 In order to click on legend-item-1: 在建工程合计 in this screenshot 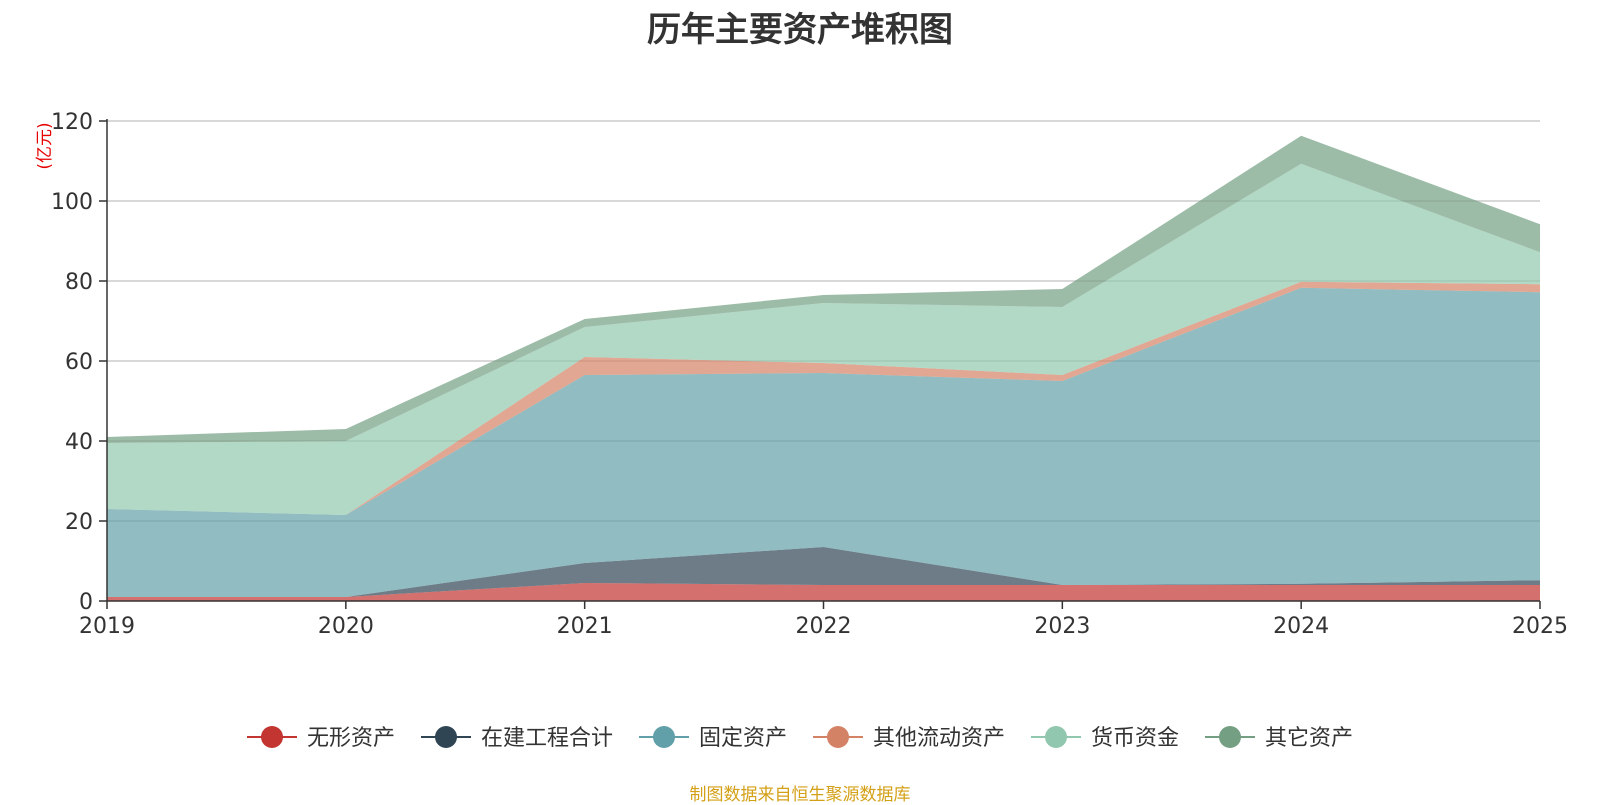, I will do `click(516, 738)`.